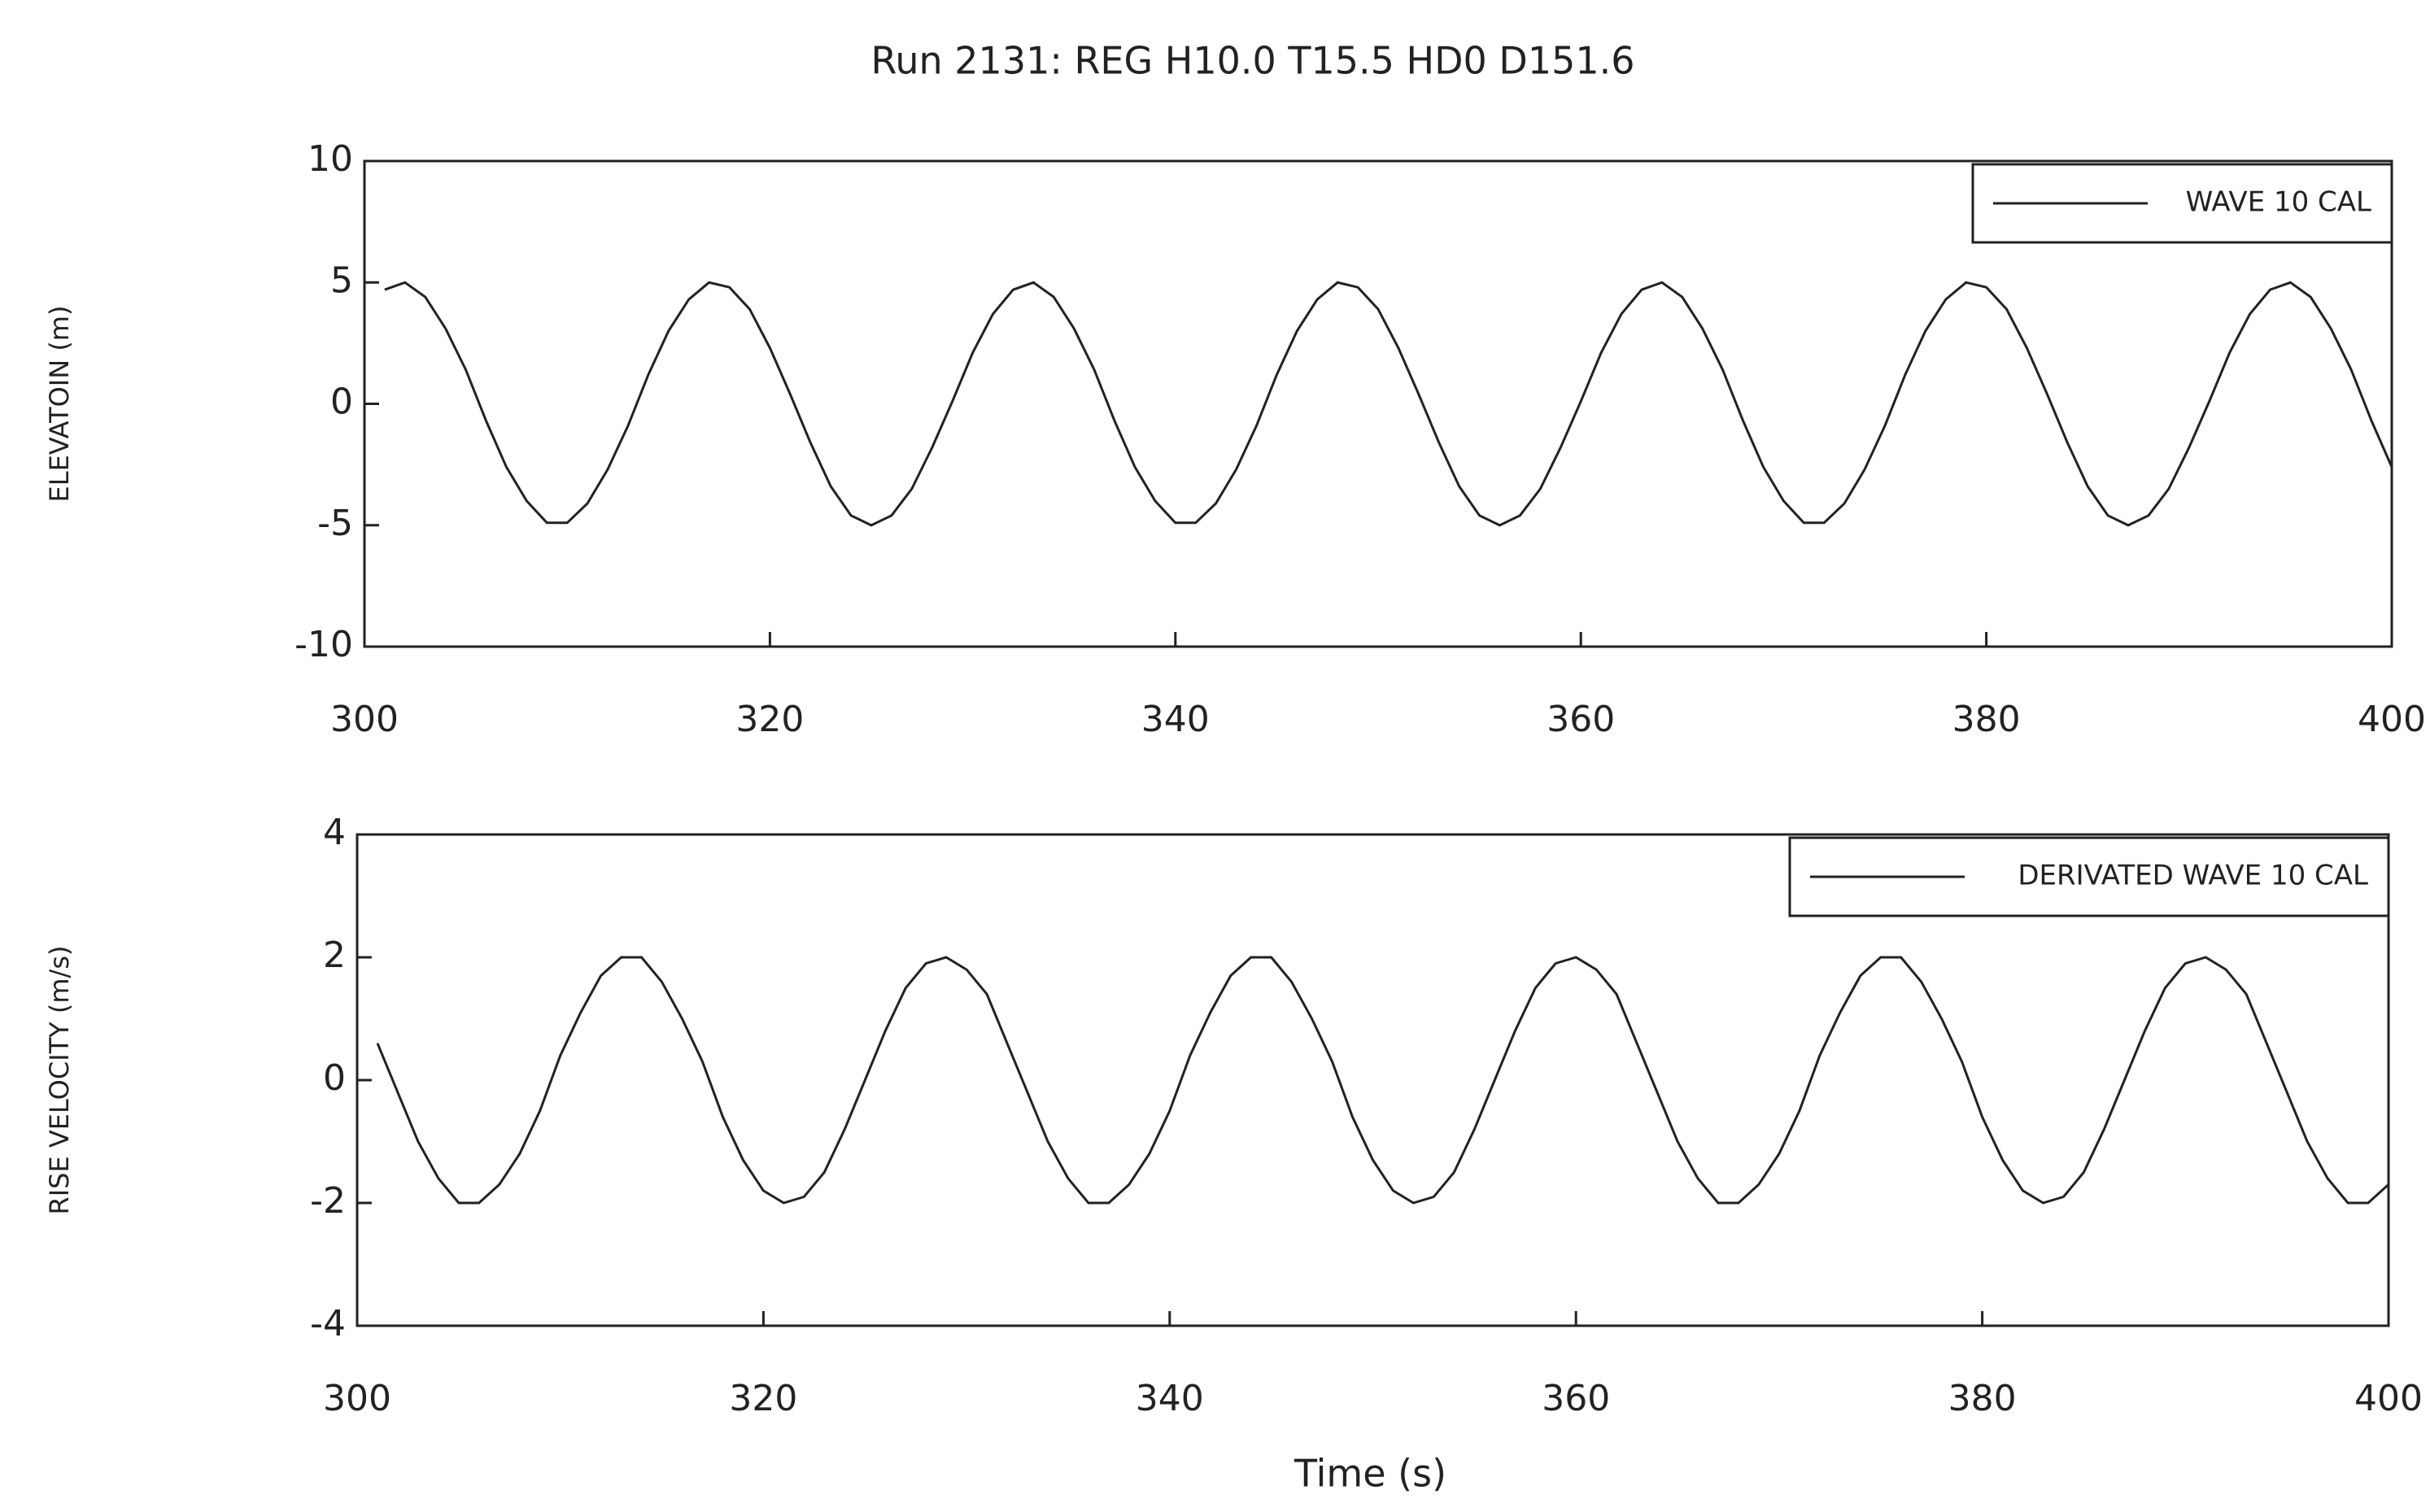 The height and width of the screenshot is (1512, 2430). What do you see at coordinates (334, 832) in the screenshot?
I see `y-tick-label: 4` at bounding box center [334, 832].